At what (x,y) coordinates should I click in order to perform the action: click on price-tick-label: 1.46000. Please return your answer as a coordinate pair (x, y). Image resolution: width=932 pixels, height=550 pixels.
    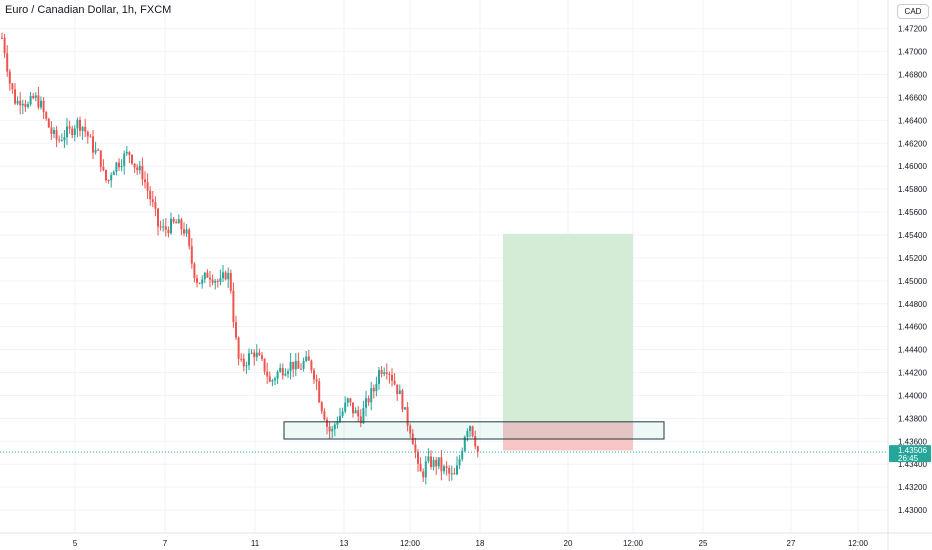
    Looking at the image, I should click on (912, 166).